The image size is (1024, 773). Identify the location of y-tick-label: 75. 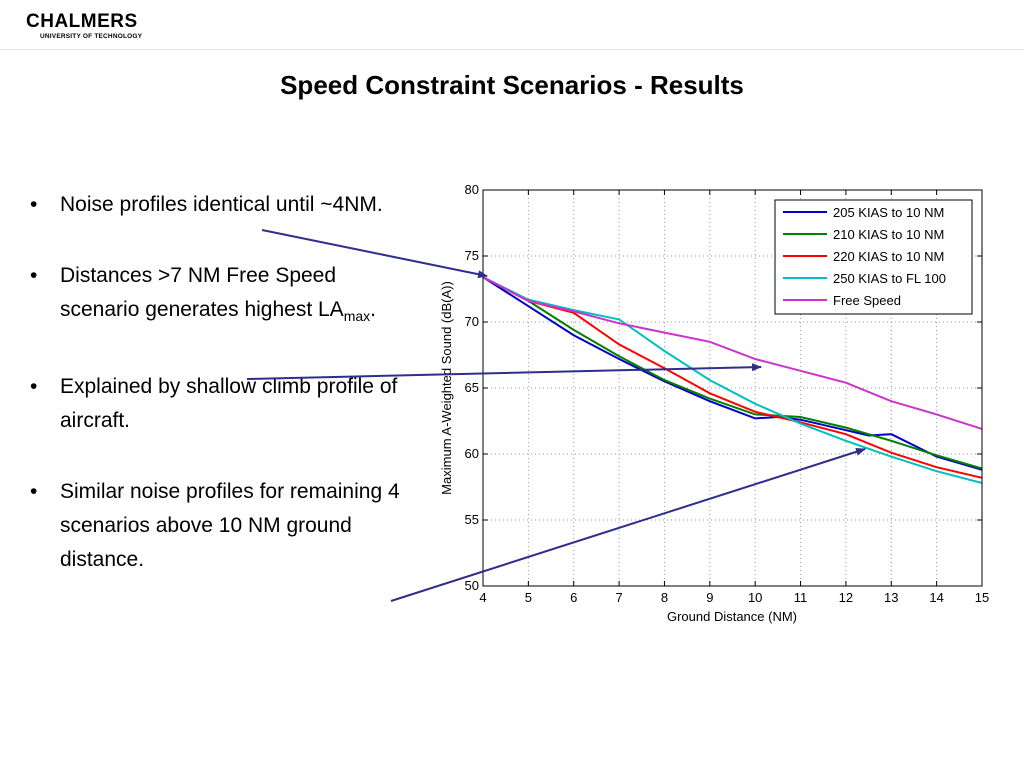
(472, 255).